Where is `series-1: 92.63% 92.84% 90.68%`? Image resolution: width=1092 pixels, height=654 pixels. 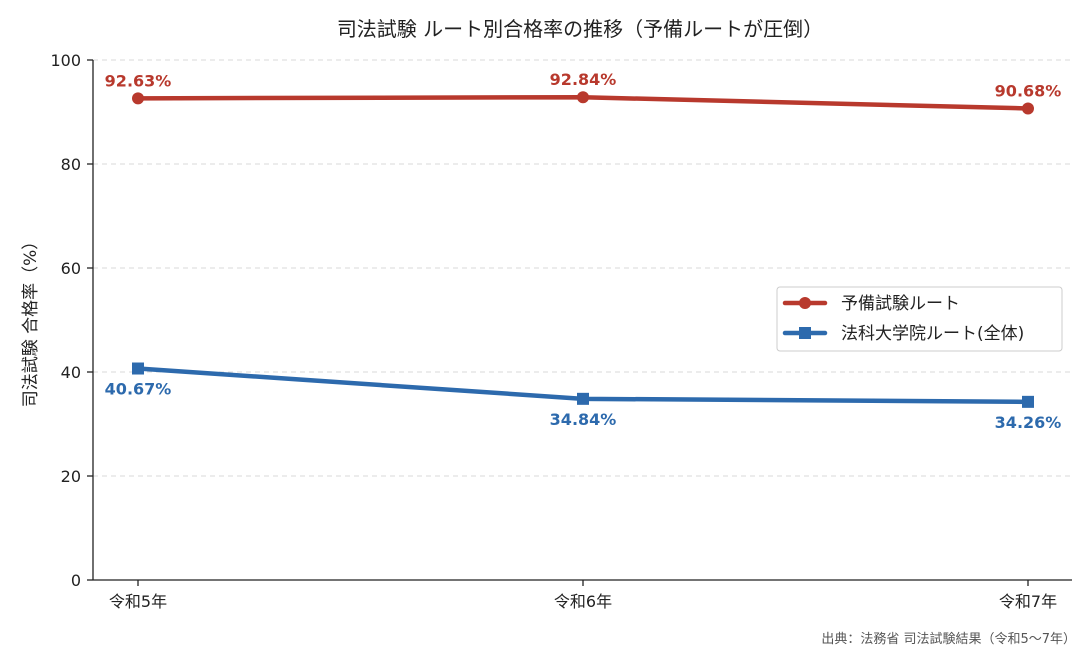 series-1: 92.63% 92.84% 90.68% is located at coordinates (583, 92).